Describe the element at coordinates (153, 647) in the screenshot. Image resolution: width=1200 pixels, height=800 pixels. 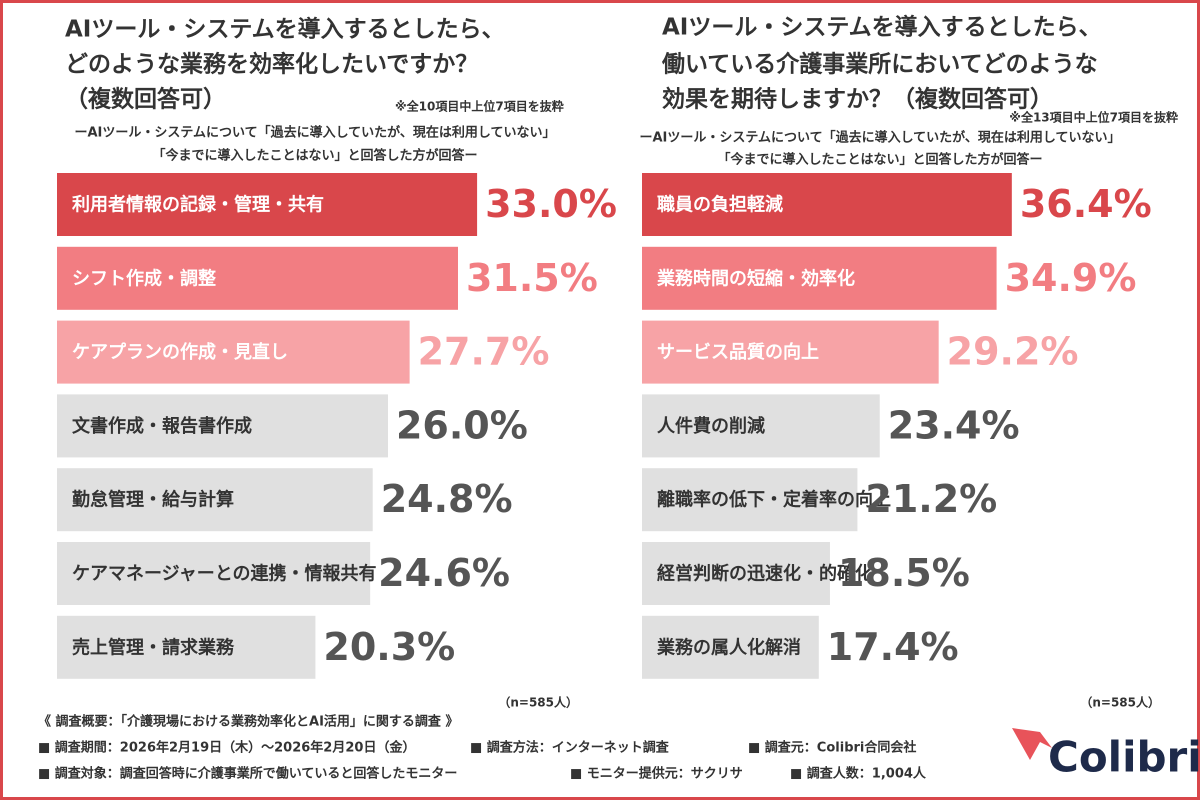
I see `category-label: 売上管理・請求業務` at that location.